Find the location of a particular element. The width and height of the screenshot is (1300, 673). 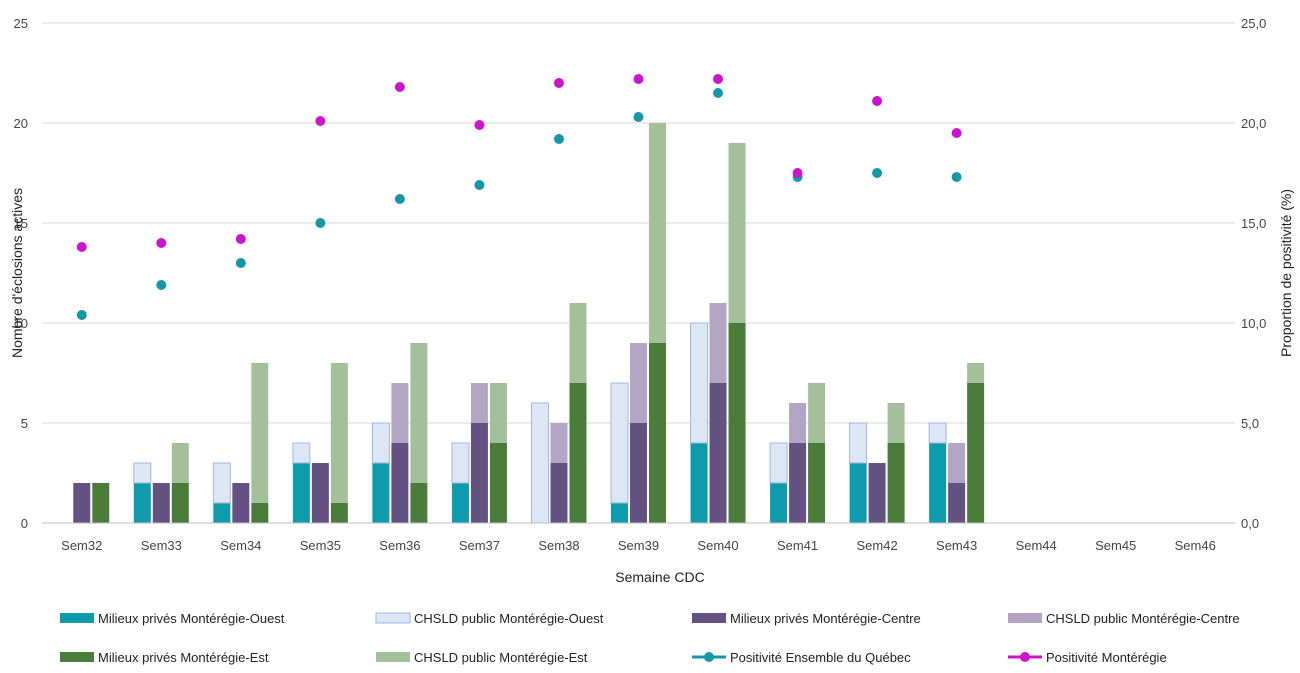

y2-tick-label: 10,0 is located at coordinates (1253, 323).